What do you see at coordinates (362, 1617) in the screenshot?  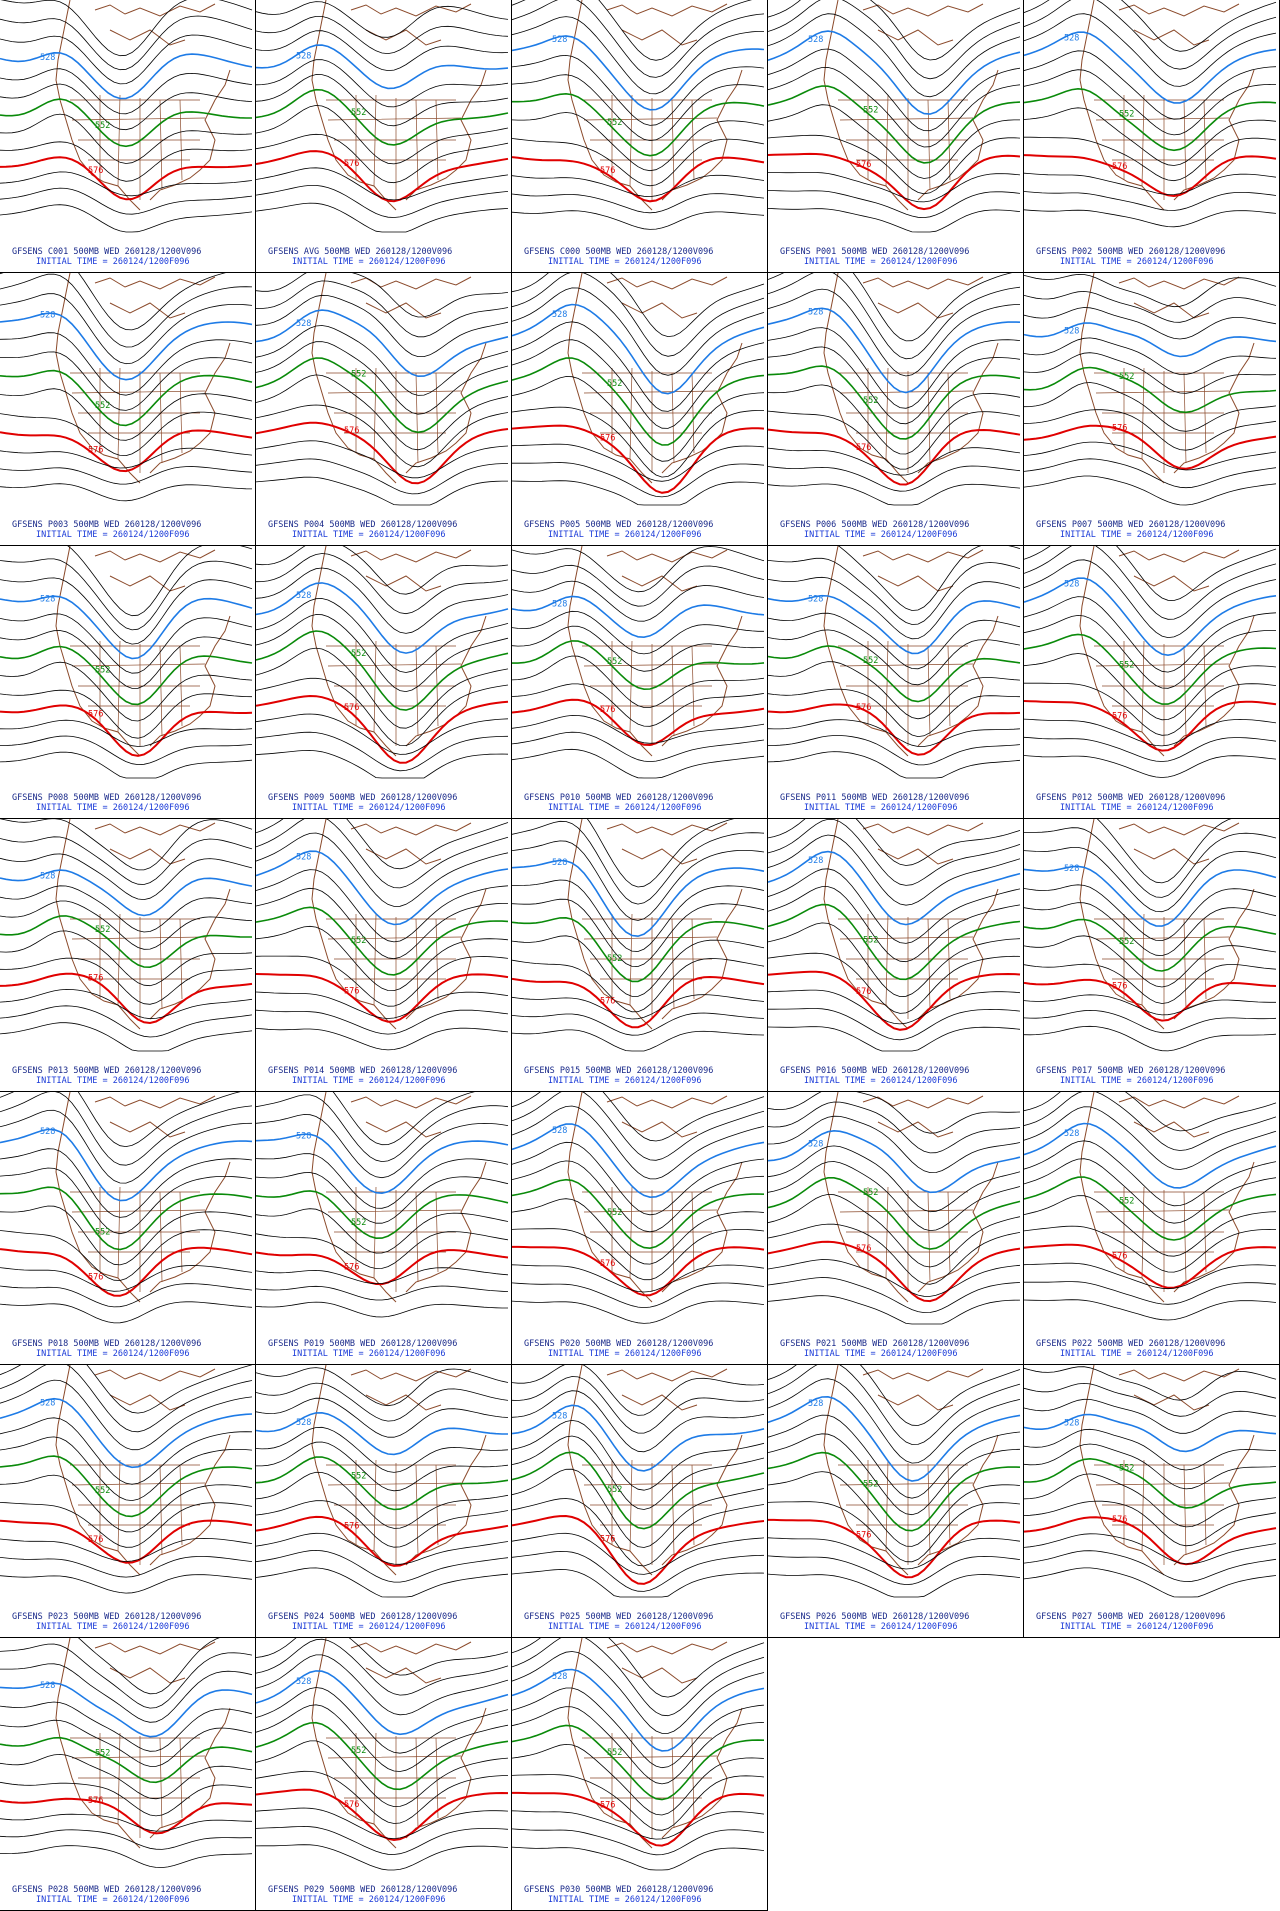 I see `panel-title: GFSENS P024 500MB WED 260128/1200V096` at bounding box center [362, 1617].